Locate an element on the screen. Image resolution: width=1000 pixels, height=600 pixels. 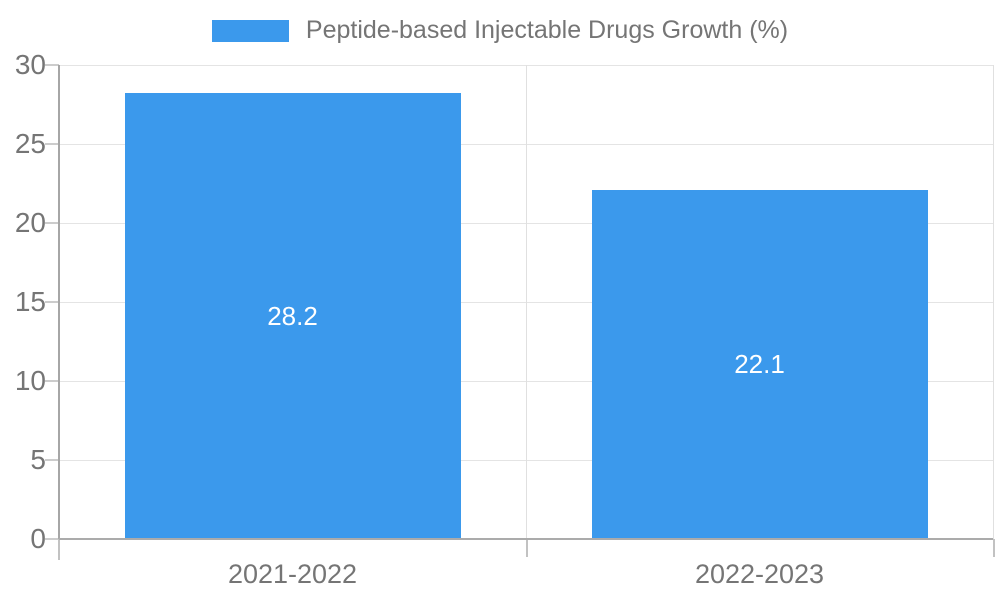
bar-value-label: 28.2 is located at coordinates (292, 316).